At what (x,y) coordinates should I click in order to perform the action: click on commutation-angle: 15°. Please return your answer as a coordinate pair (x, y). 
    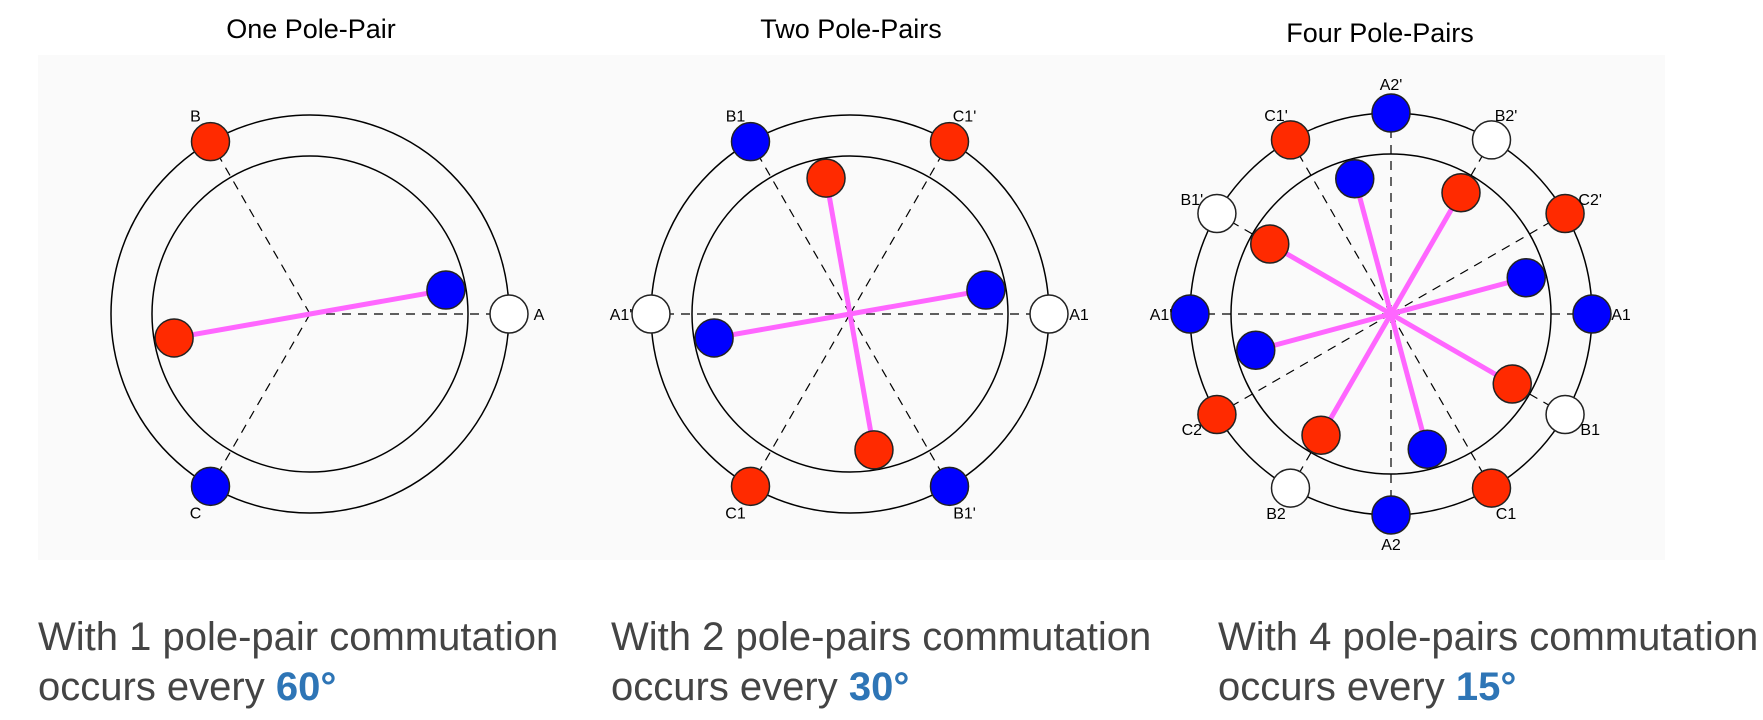
    Looking at the image, I should click on (1486, 687).